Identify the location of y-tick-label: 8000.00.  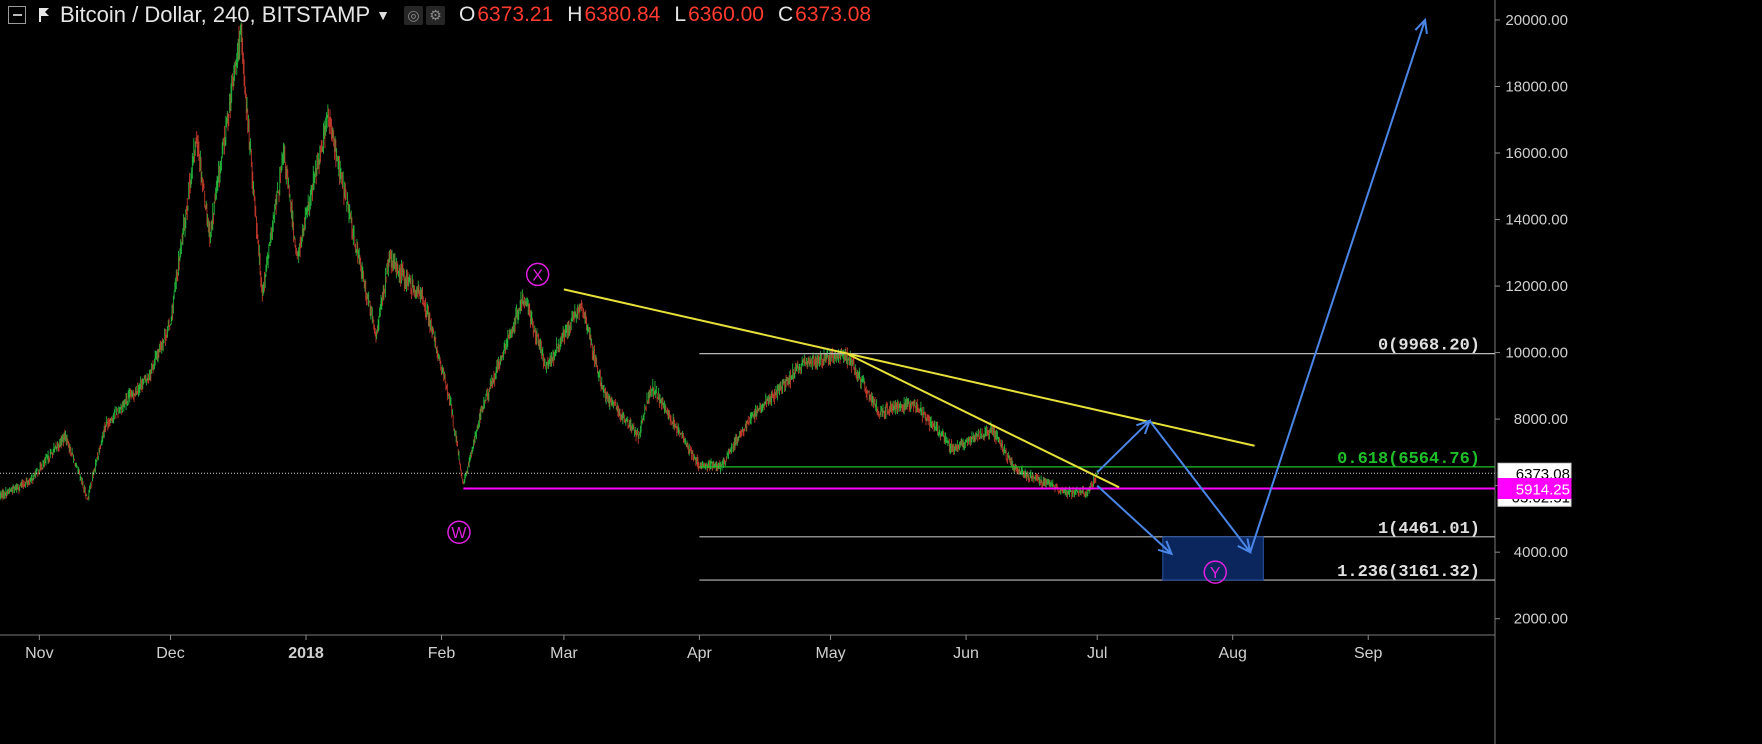
(1541, 419).